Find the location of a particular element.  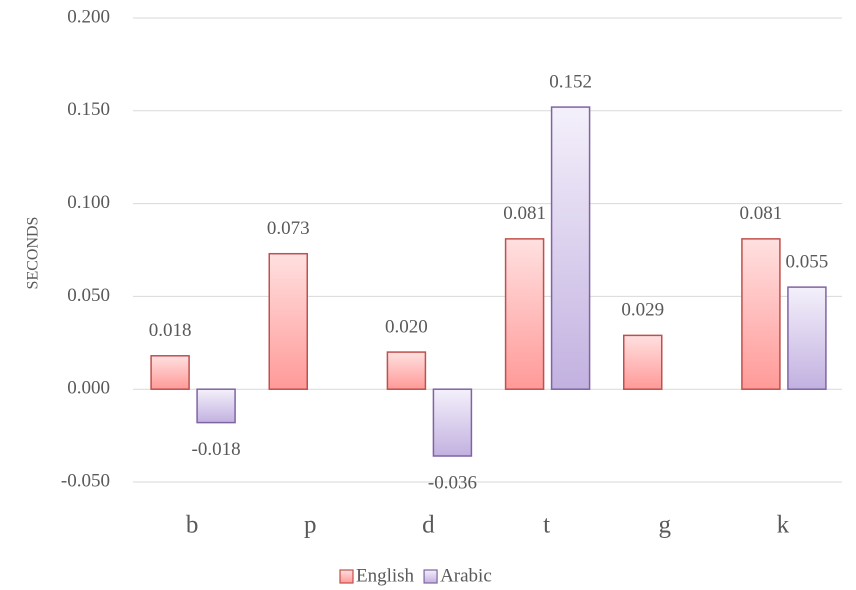

x-tick-label: g is located at coordinates (665, 525).